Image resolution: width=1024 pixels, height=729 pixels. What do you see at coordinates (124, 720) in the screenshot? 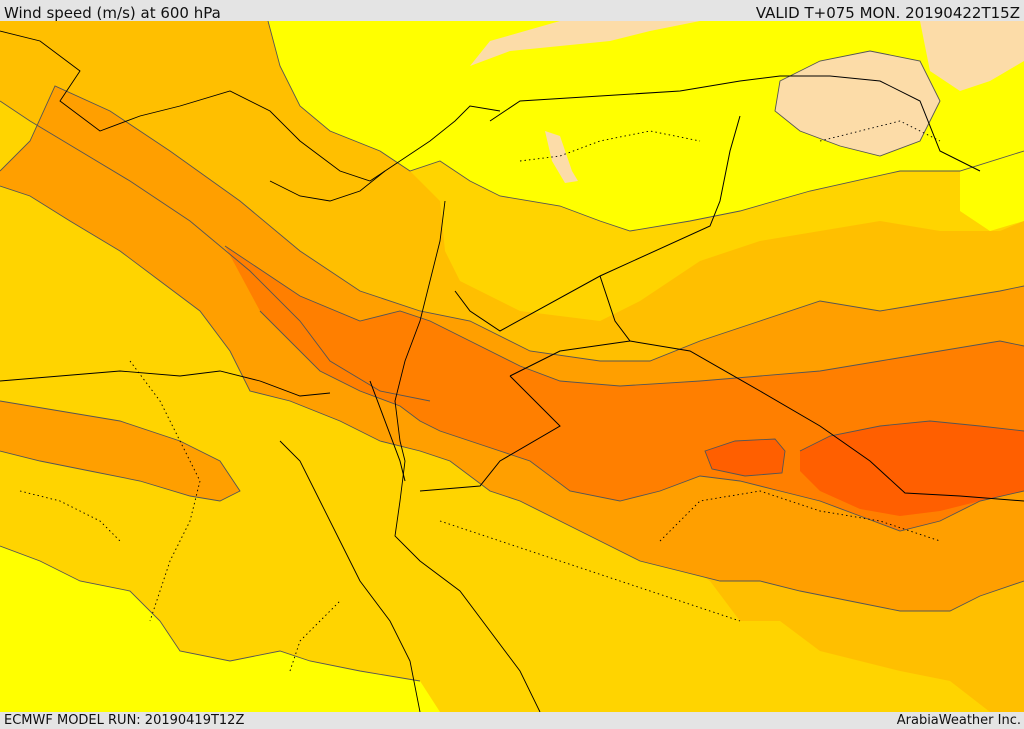
I see `model-run-text: ECMWF MODEL RUN: 20190419T12Z` at bounding box center [124, 720].